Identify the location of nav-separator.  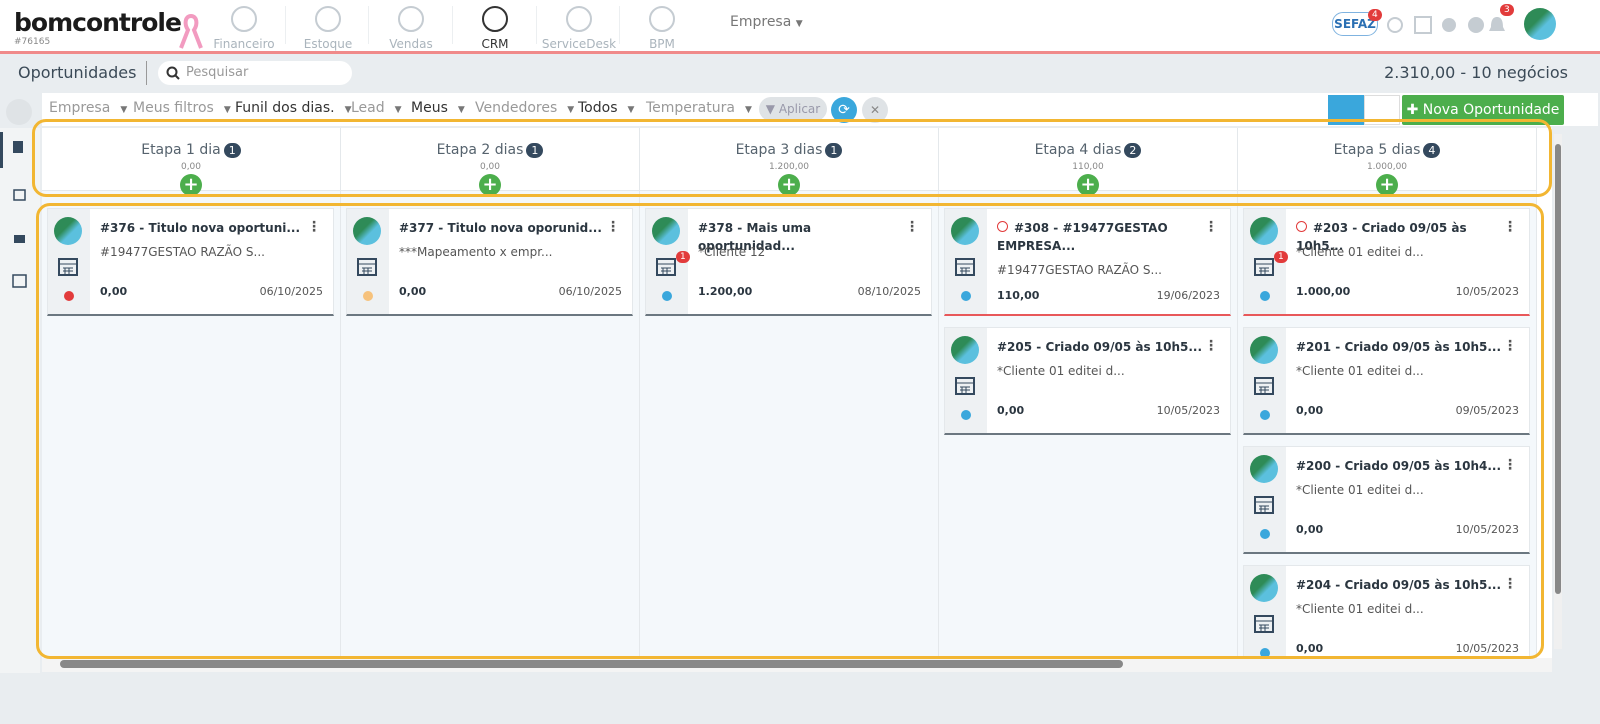
(619, 25).